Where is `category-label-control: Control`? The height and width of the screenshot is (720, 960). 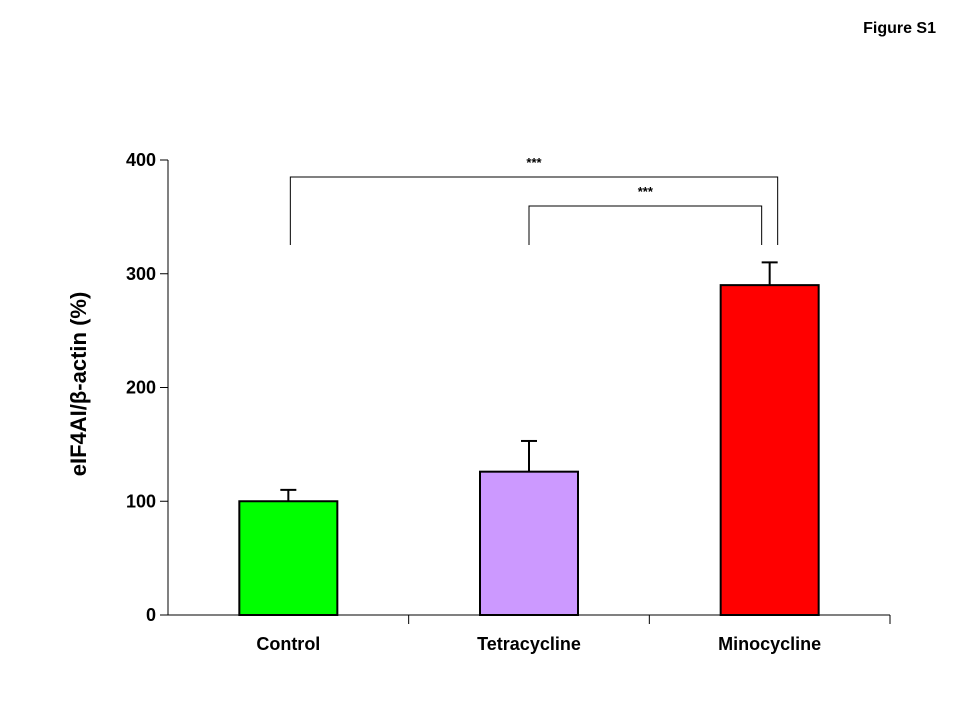
category-label-control: Control is located at coordinates (288, 644).